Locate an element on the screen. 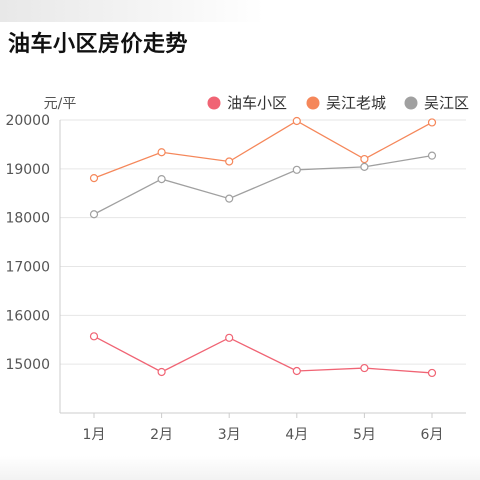 This screenshot has width=480, height=480. x-tick-label: 2月 is located at coordinates (161, 435).